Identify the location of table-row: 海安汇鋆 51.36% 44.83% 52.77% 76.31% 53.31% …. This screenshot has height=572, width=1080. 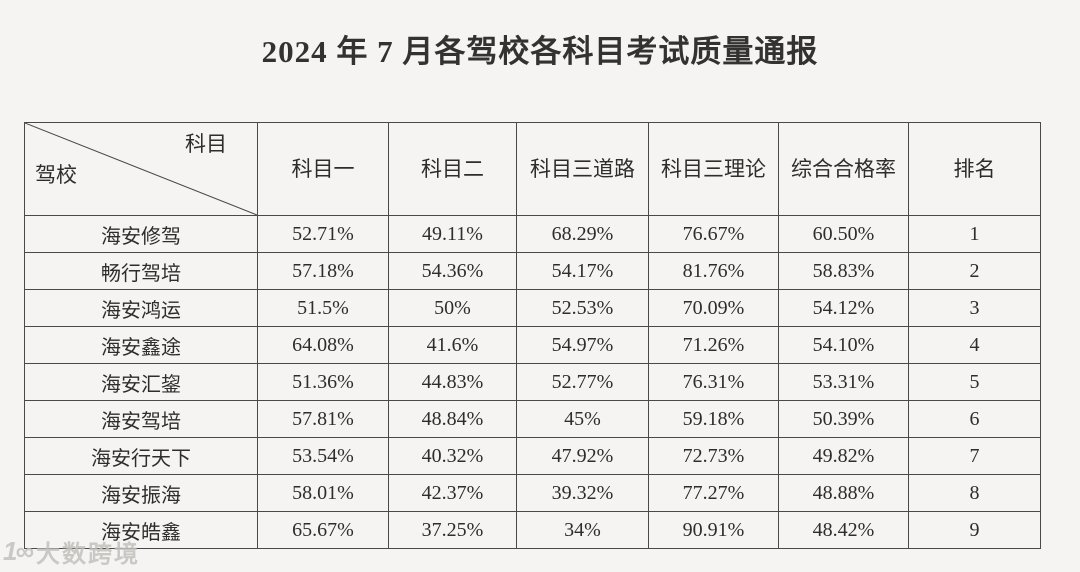
(532, 382).